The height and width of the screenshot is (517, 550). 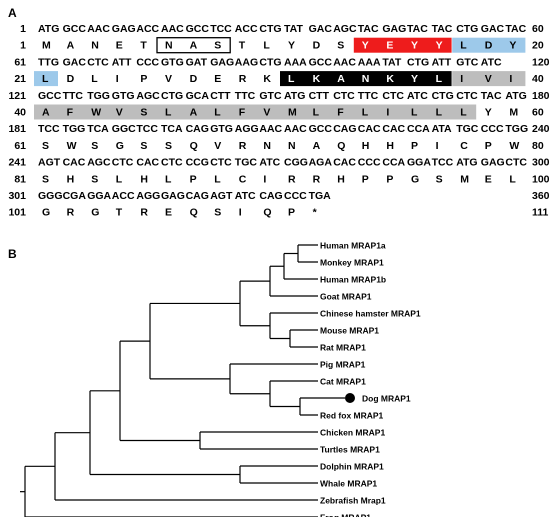 What do you see at coordinates (75, 196) in the screenshot?
I see `codon: CGA` at bounding box center [75, 196].